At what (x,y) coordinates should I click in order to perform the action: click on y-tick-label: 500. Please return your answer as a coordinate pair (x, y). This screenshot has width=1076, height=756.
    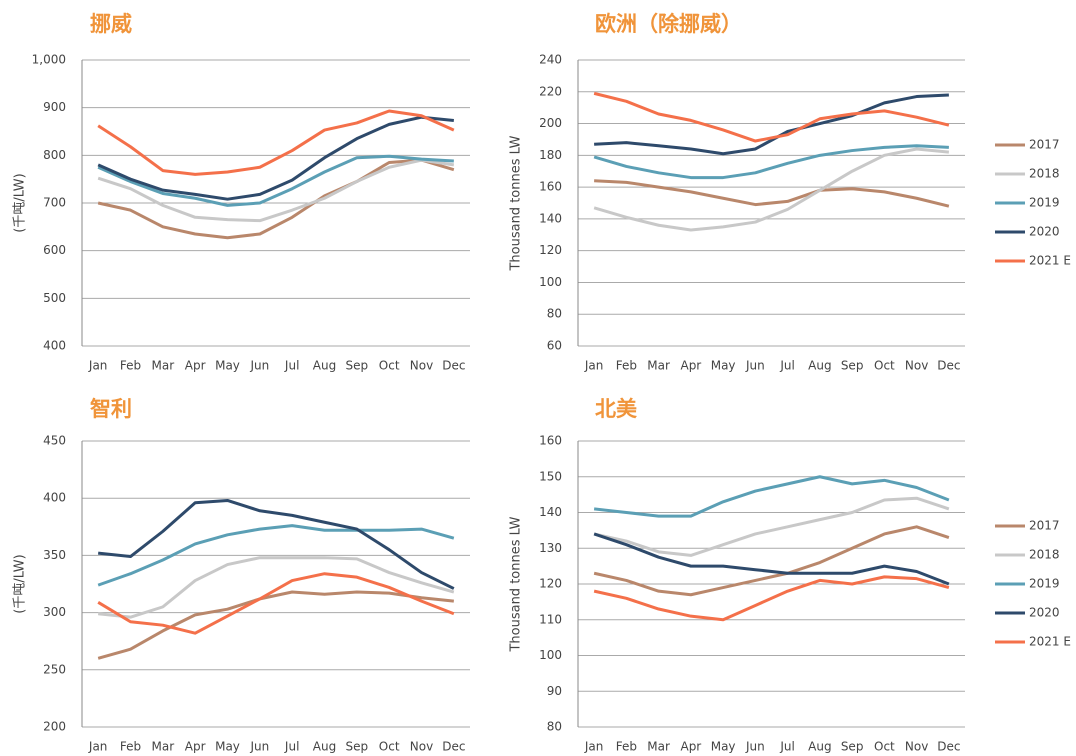
    Looking at the image, I should click on (54, 298).